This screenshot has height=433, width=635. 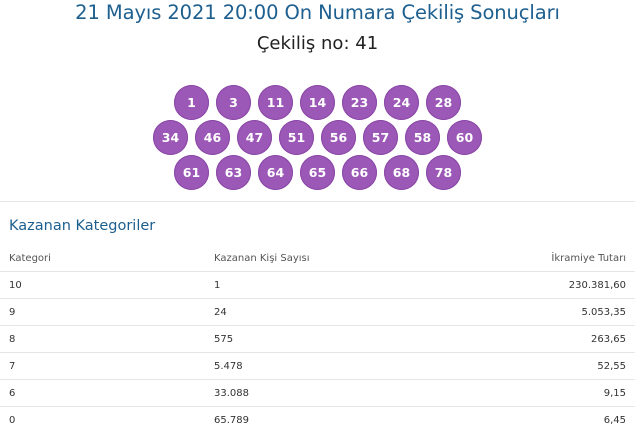 What do you see at coordinates (401, 172) in the screenshot?
I see `number-ball: 68` at bounding box center [401, 172].